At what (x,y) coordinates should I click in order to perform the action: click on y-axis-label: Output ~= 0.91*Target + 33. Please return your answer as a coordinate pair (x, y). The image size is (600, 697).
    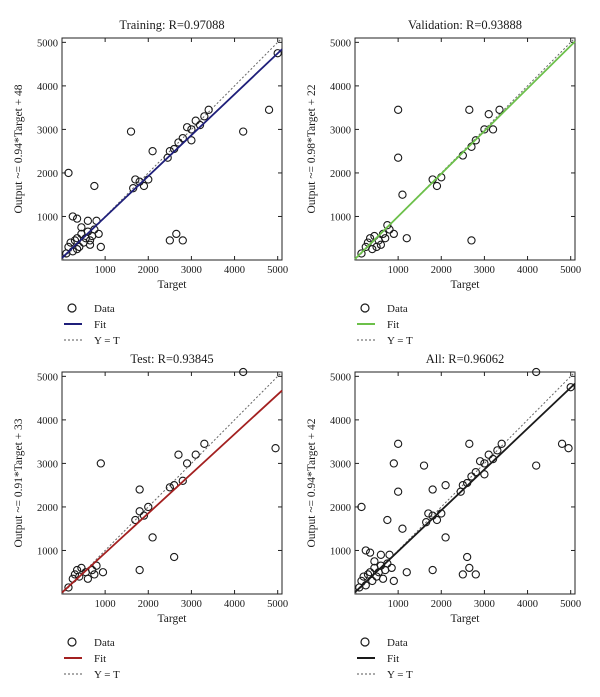
    Looking at the image, I should click on (19, 482).